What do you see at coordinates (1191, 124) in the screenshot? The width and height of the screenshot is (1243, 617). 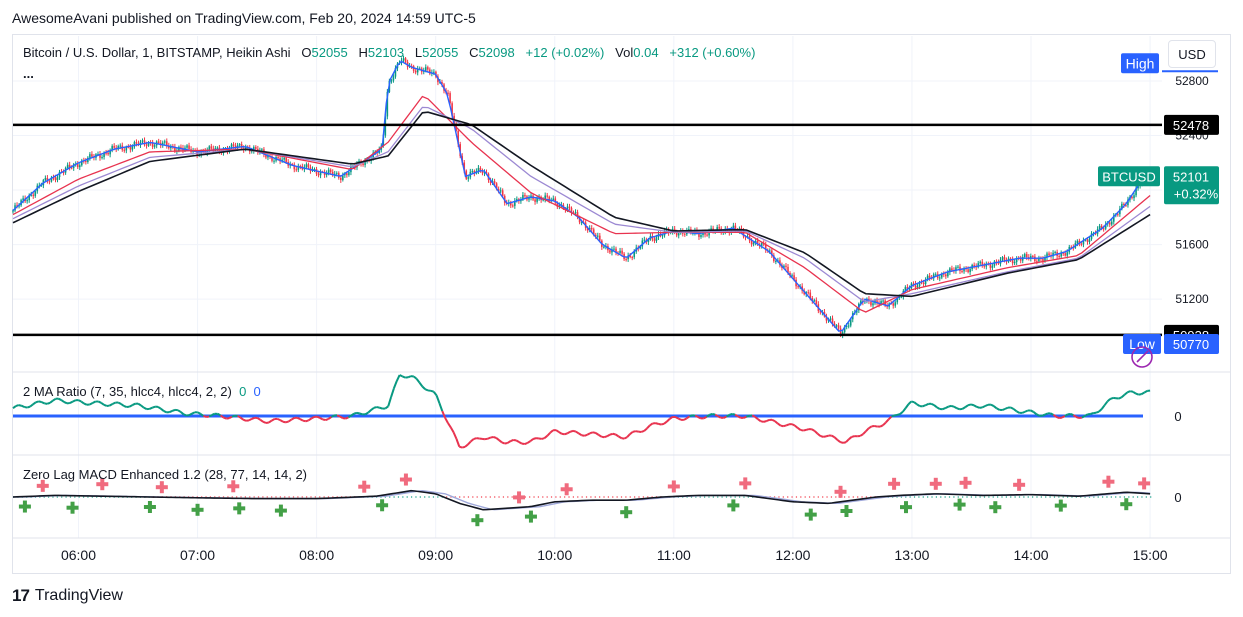 I see `level-upper-badge` at bounding box center [1191, 124].